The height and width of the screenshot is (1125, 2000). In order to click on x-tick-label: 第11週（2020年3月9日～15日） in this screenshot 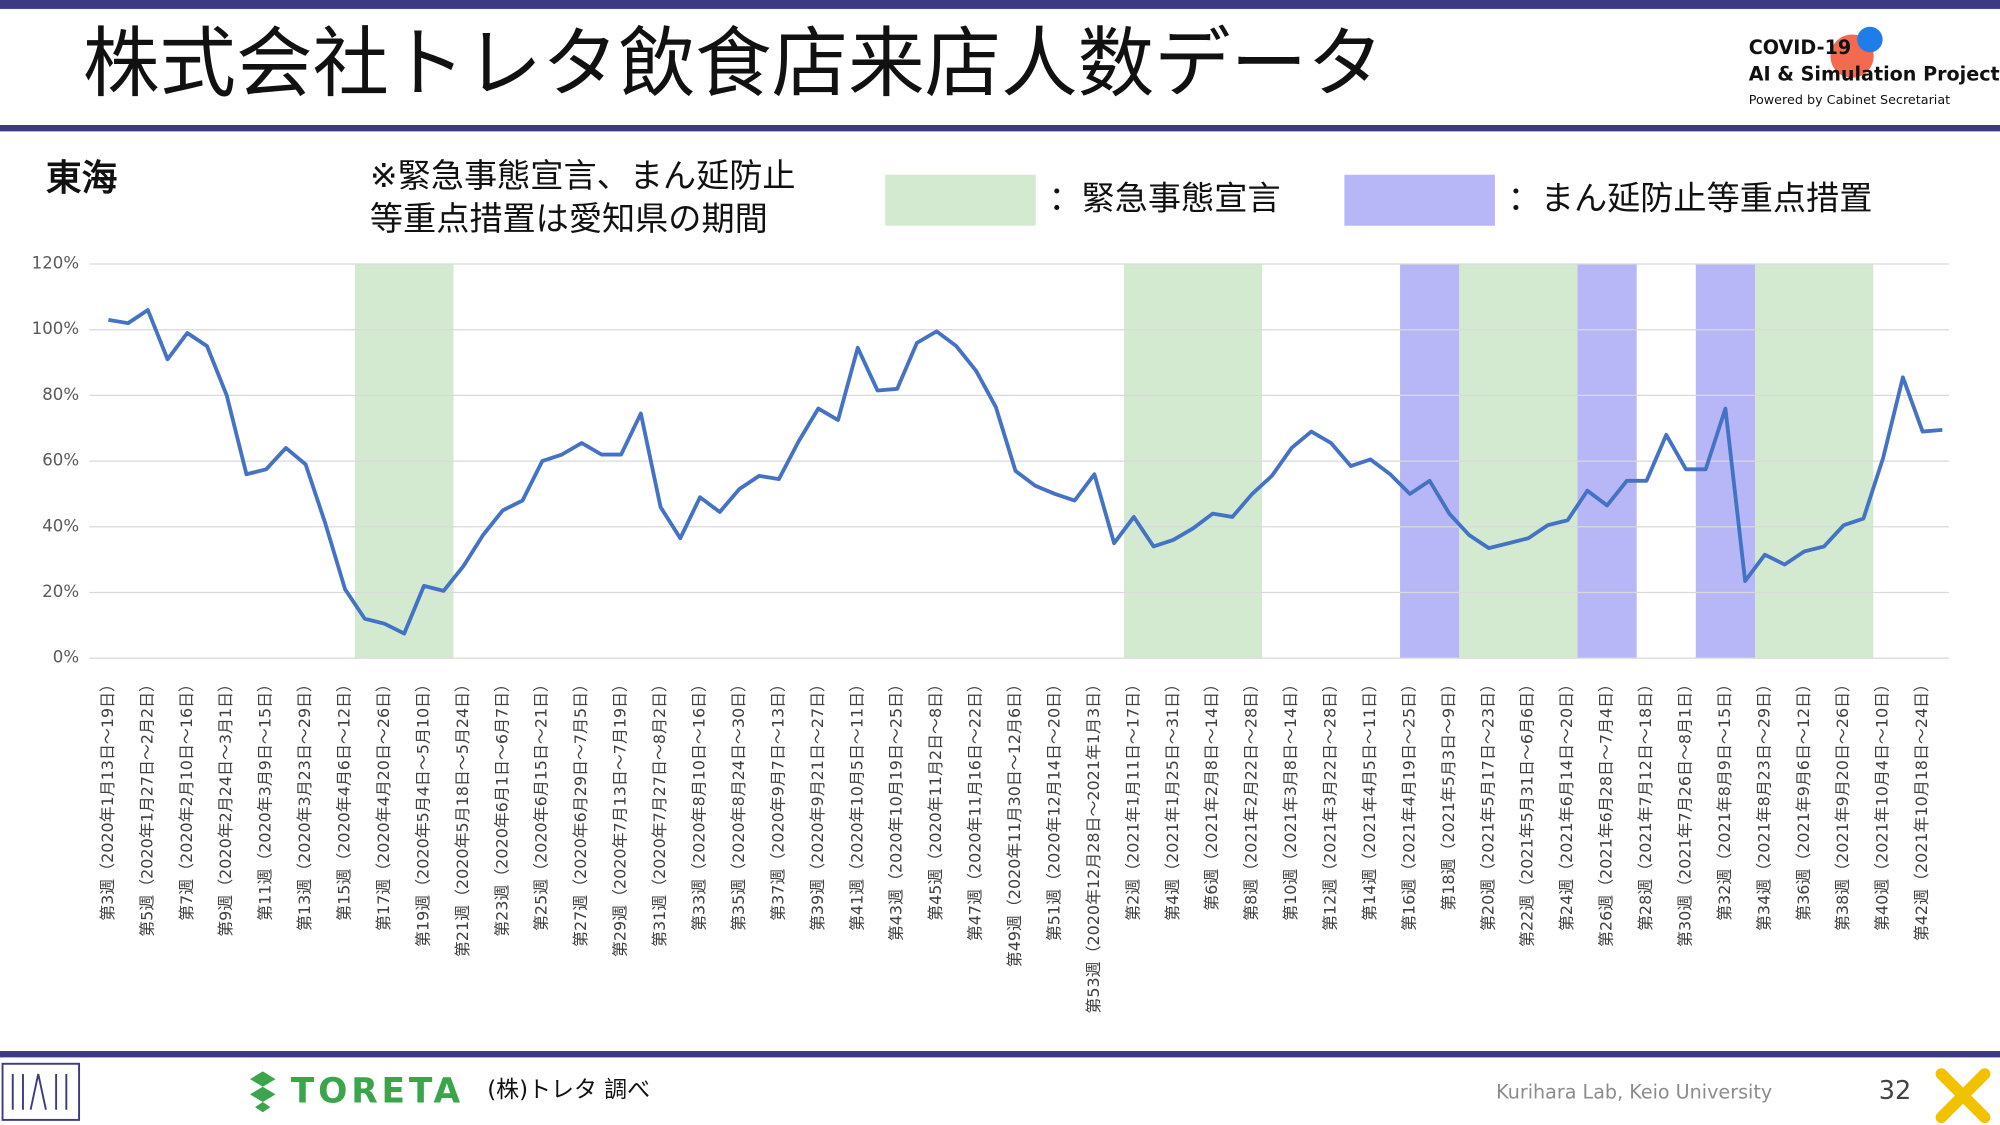, I will do `click(265, 798)`.